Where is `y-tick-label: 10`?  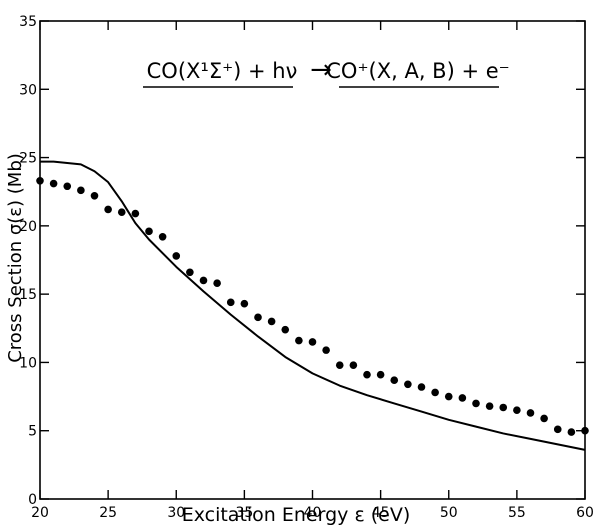 y-tick-label: 10 is located at coordinates (28, 363).